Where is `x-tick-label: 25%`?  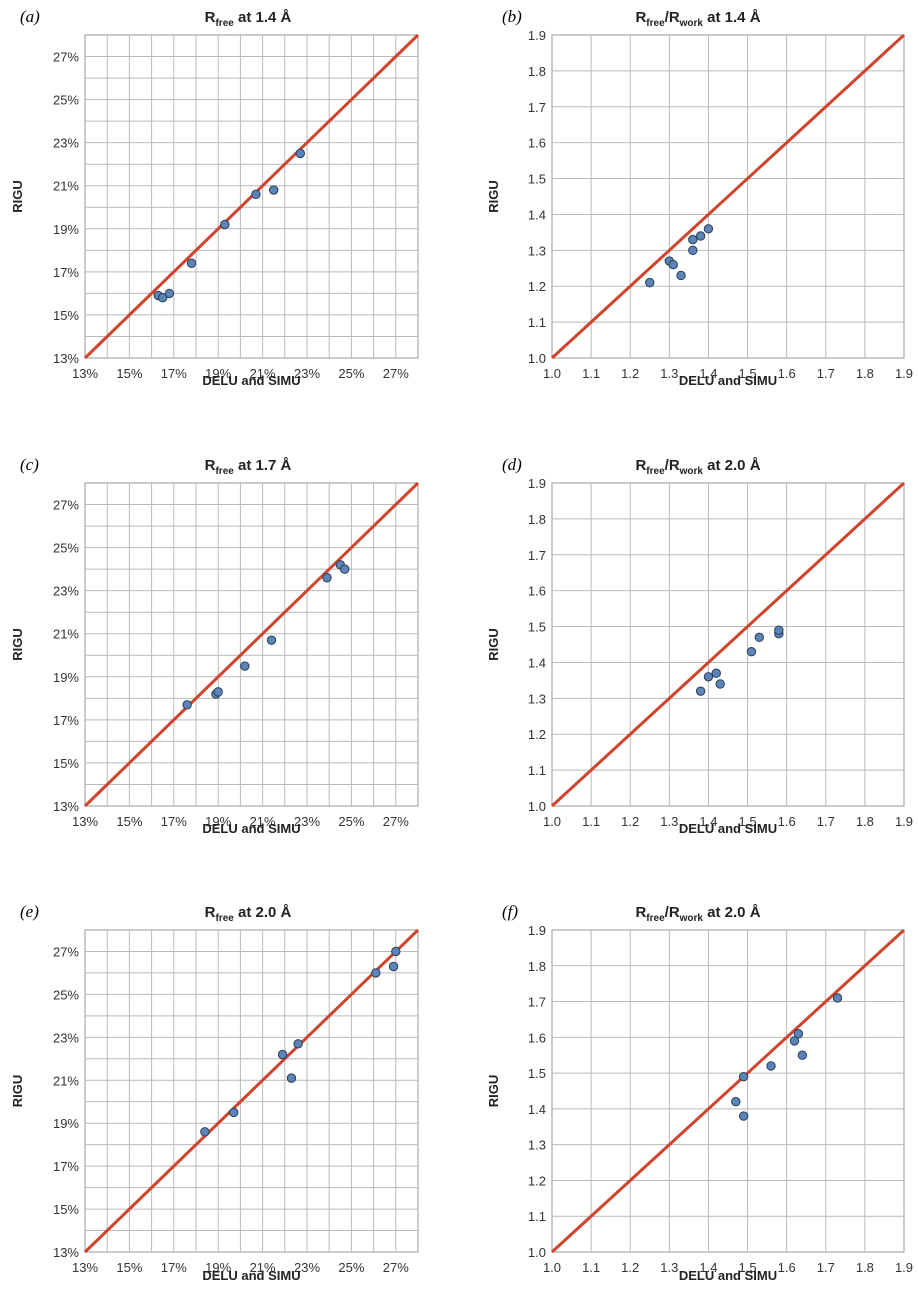
x-tick-label: 25% is located at coordinates (351, 821).